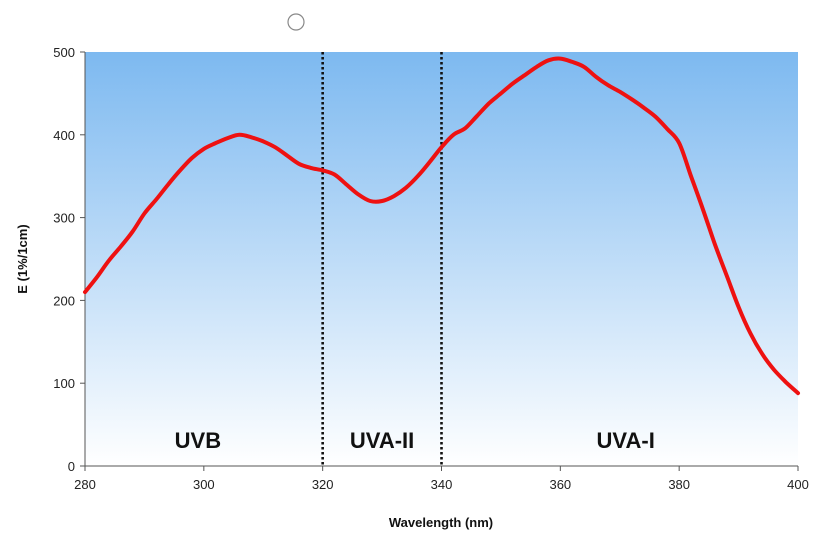 This screenshot has width=814, height=533. Describe the element at coordinates (798, 484) in the screenshot. I see `x-tick-label: 400` at that location.